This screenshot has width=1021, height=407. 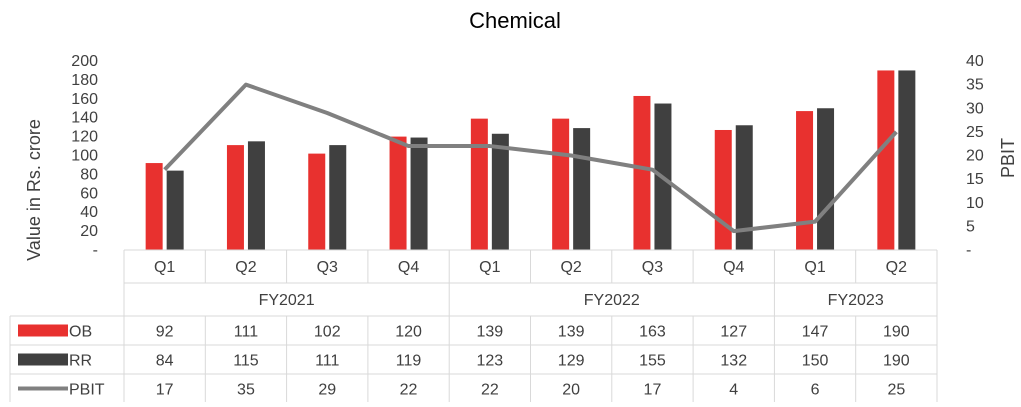 I want to click on data-label: 84, so click(x=165, y=361).